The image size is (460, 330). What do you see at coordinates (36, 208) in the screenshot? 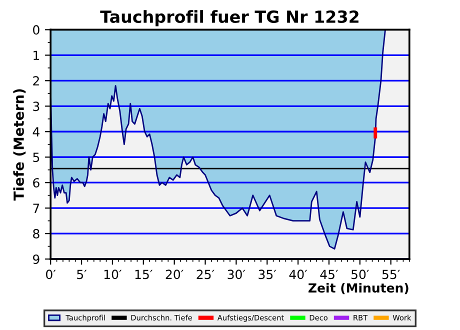
I see `y-tick-label: 7` at bounding box center [36, 208].